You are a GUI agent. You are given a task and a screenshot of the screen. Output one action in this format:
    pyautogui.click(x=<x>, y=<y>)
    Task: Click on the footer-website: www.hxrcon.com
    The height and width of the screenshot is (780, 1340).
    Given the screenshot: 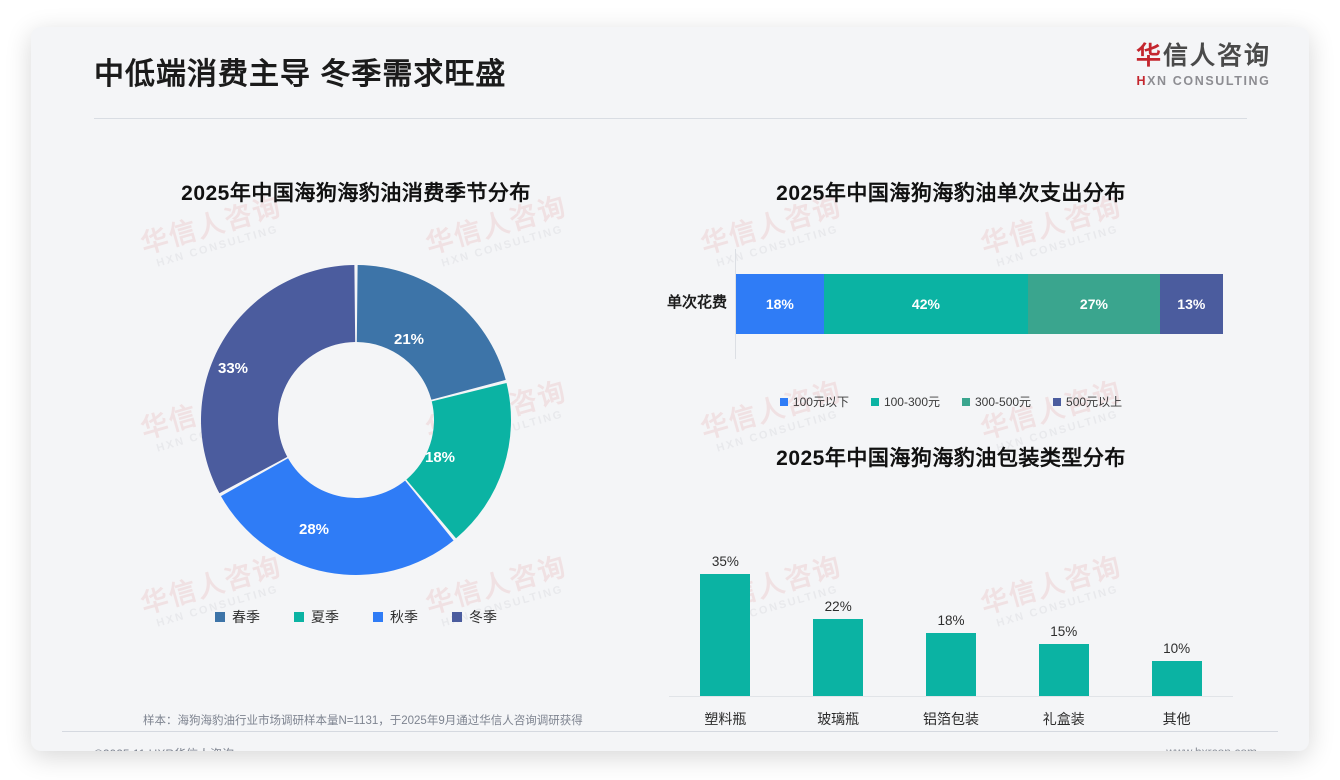 What is the action you would take?
    pyautogui.click(x=1211, y=748)
    